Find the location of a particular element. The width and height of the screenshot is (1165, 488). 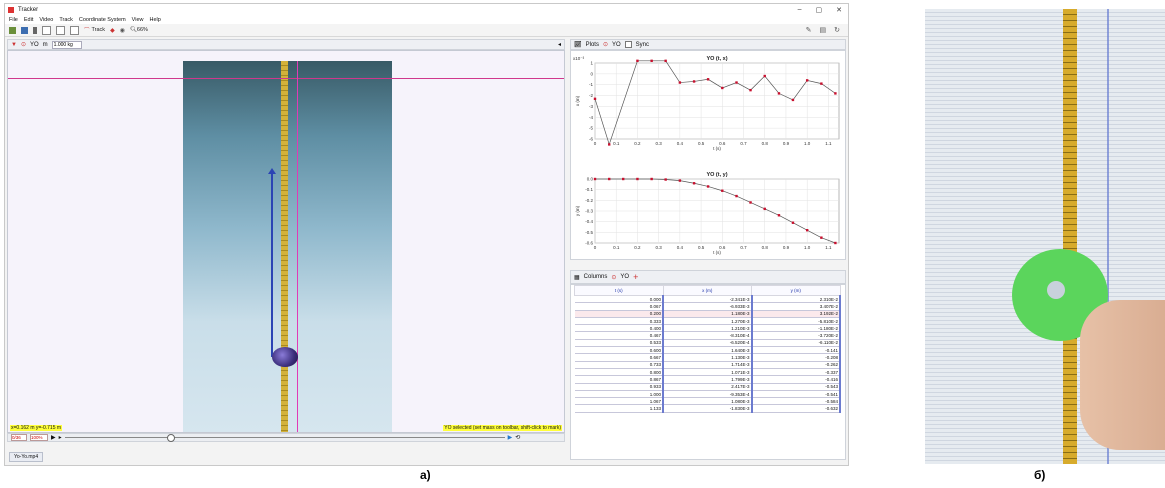

track-button: ⌒ Track is located at coordinates (94, 30).